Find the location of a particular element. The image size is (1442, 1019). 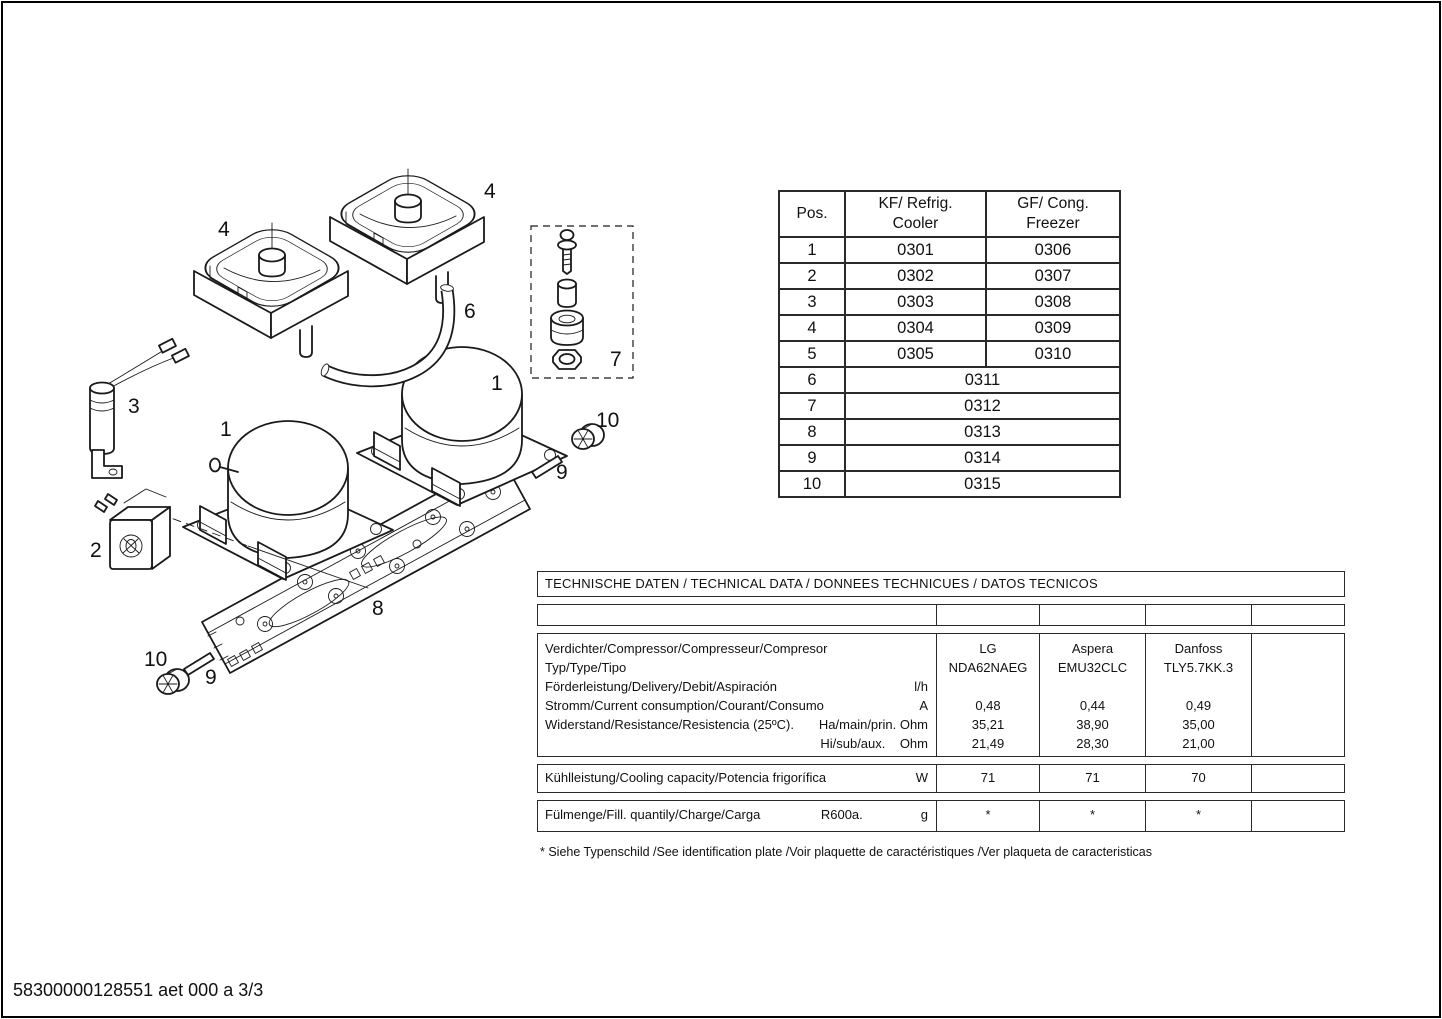

table-row: 4 0304 0309 is located at coordinates (949, 328).